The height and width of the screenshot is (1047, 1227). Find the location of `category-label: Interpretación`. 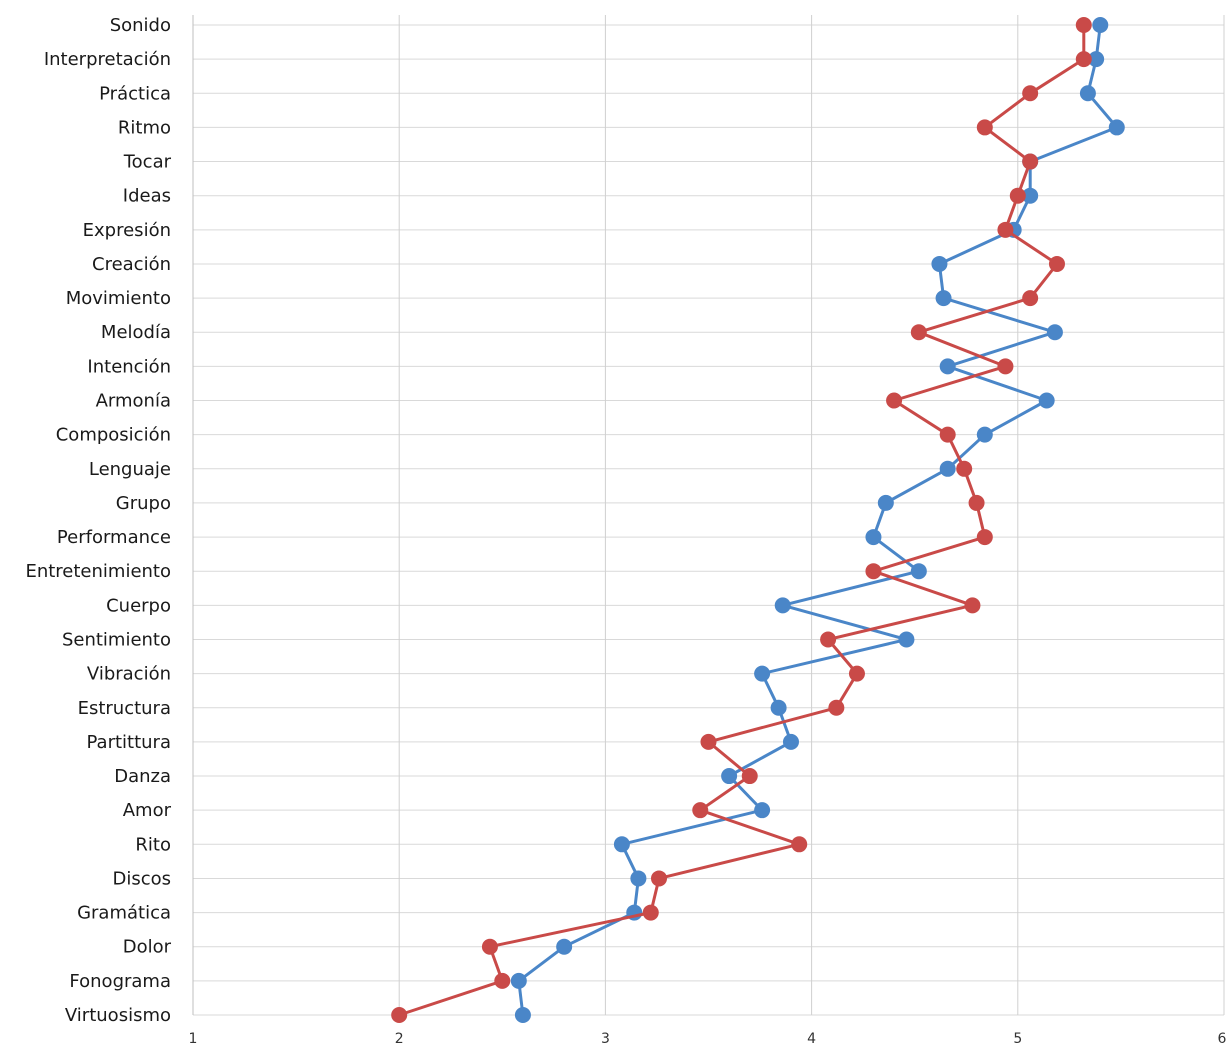

category-label: Interpretación is located at coordinates (107, 59).